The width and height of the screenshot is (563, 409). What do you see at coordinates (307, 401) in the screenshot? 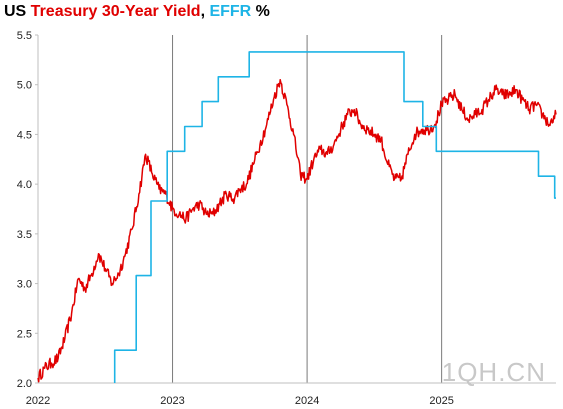
I see `x-tick-label: 2024` at bounding box center [307, 401].